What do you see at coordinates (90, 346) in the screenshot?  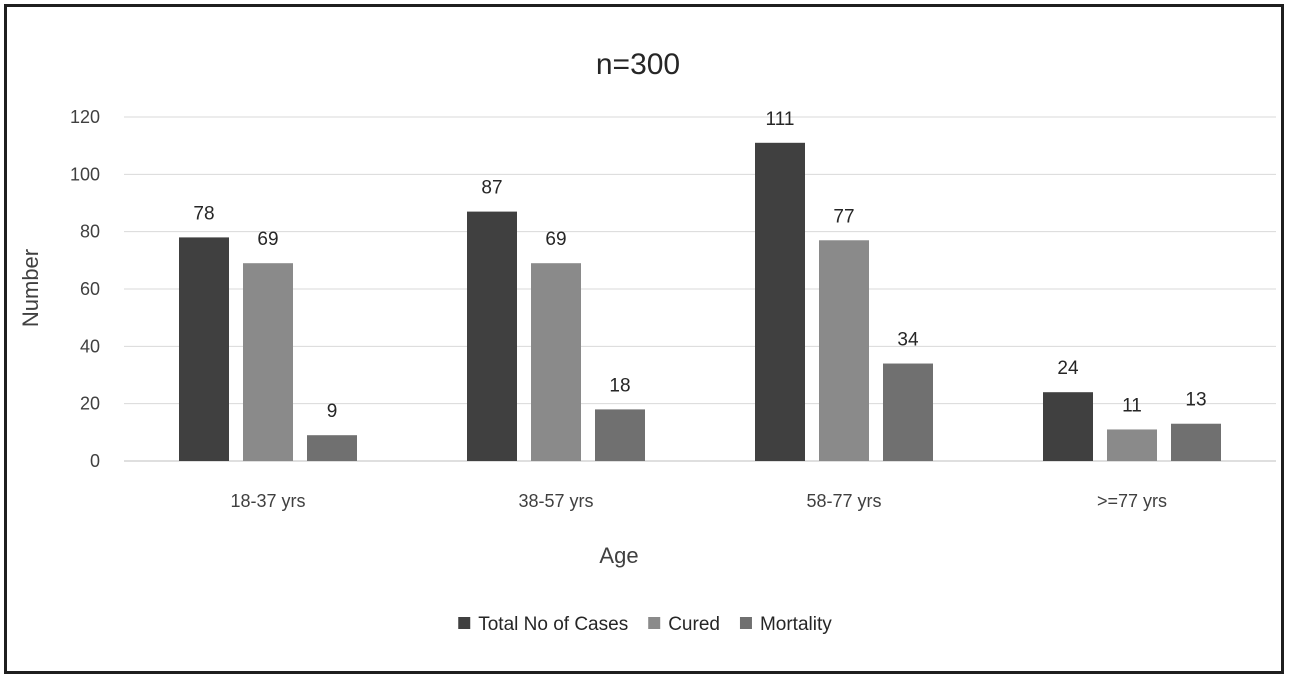 I see `y-tick-label: 40` at bounding box center [90, 346].